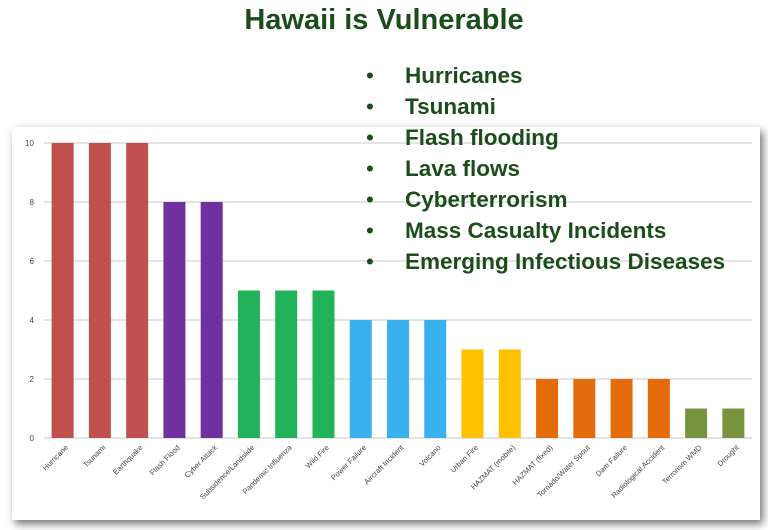 This screenshot has height=530, width=768. Describe the element at coordinates (317, 456) in the screenshot. I see `x-tick-label: Wild Fire` at that location.